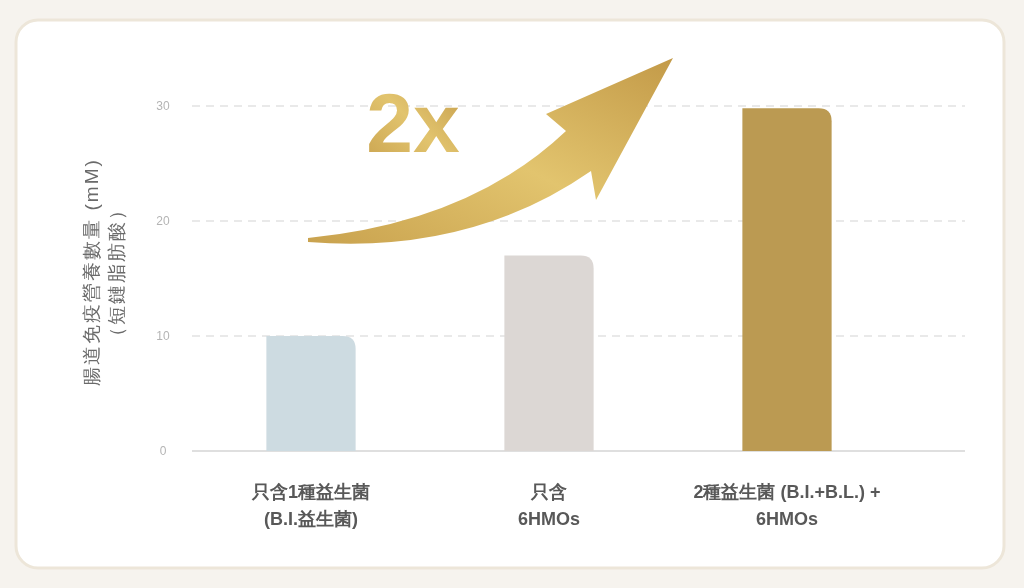  I want to click on y-axis-title: 腸道免疫營養數量 (mM) （短鏈脂肪酸）, so click(104, 272).